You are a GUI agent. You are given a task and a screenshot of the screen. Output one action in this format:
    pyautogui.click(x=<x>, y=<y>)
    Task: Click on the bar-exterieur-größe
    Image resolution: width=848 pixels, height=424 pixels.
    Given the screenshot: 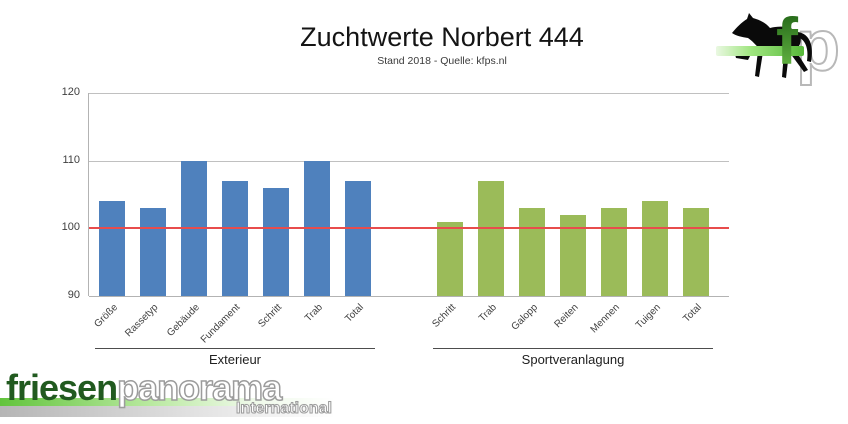 What is the action you would take?
    pyautogui.click(x=112, y=248)
    